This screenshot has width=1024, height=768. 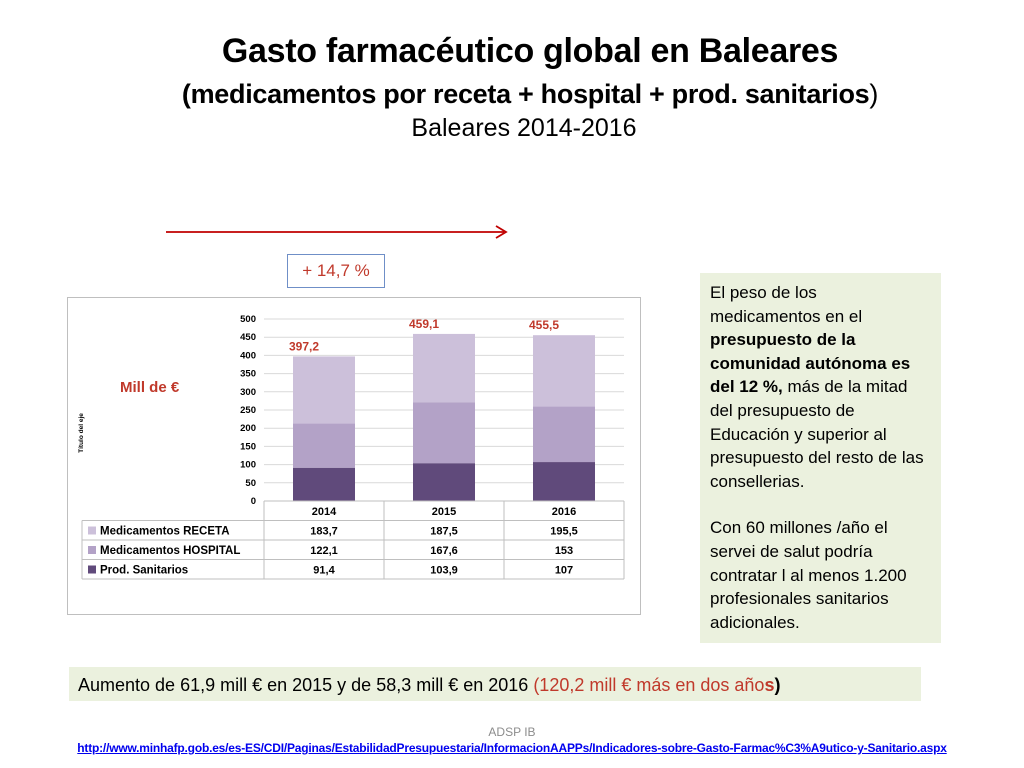 What do you see at coordinates (248, 337) in the screenshot?
I see `y-tick-label: 450` at bounding box center [248, 337].